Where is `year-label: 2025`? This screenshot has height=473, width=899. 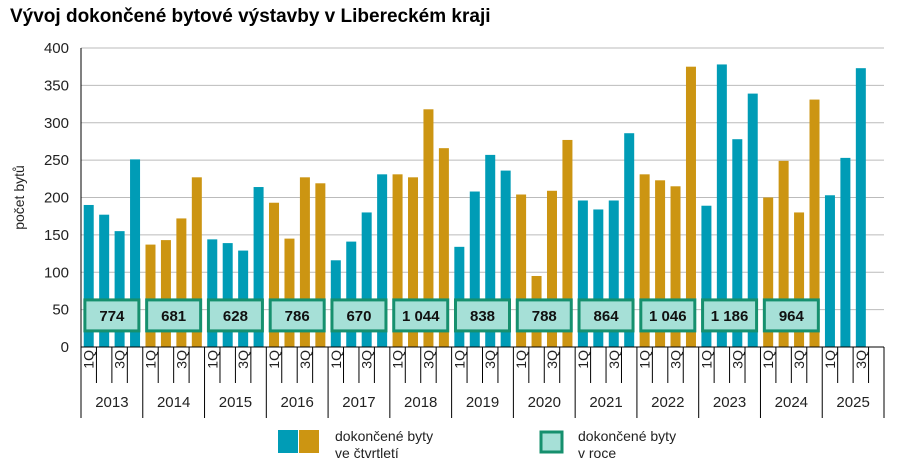
year-label: 2025 is located at coordinates (852, 402).